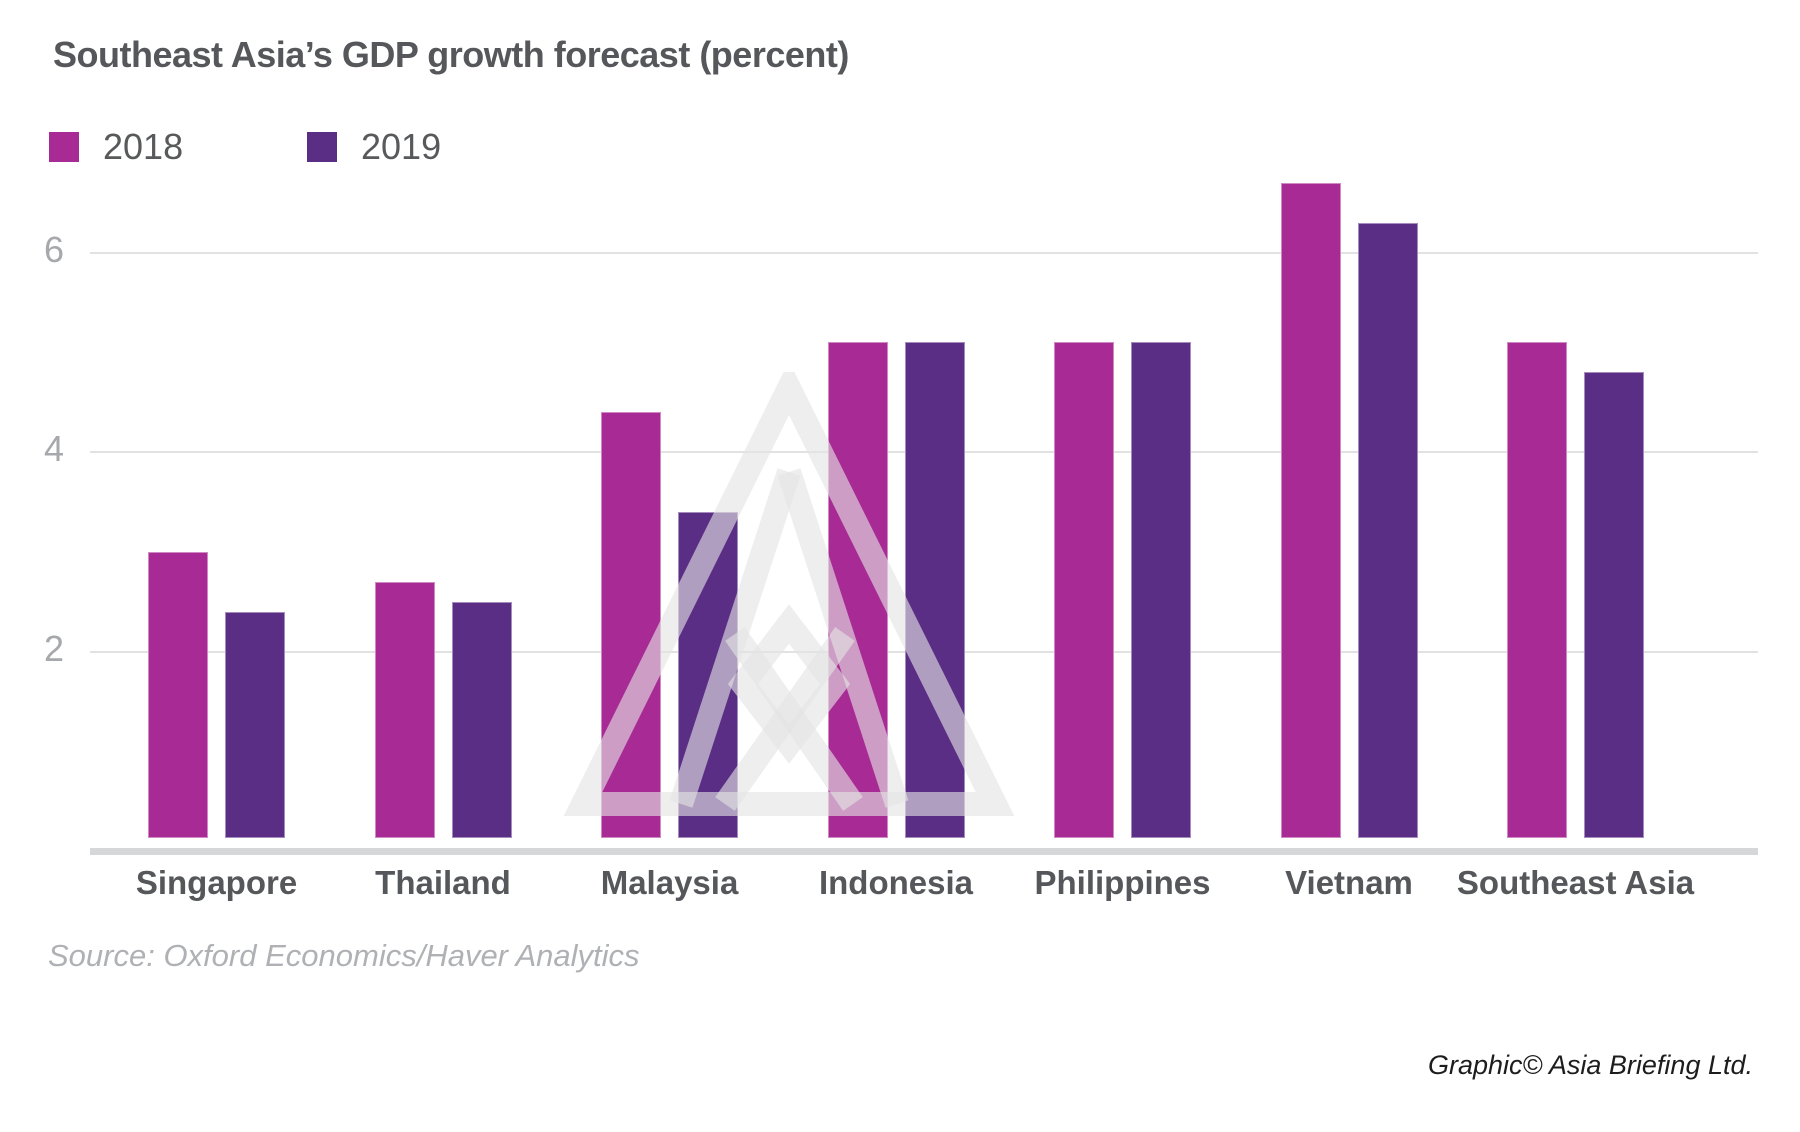  Describe the element at coordinates (54, 249) in the screenshot. I see `y-tick-label-6: 6` at that location.